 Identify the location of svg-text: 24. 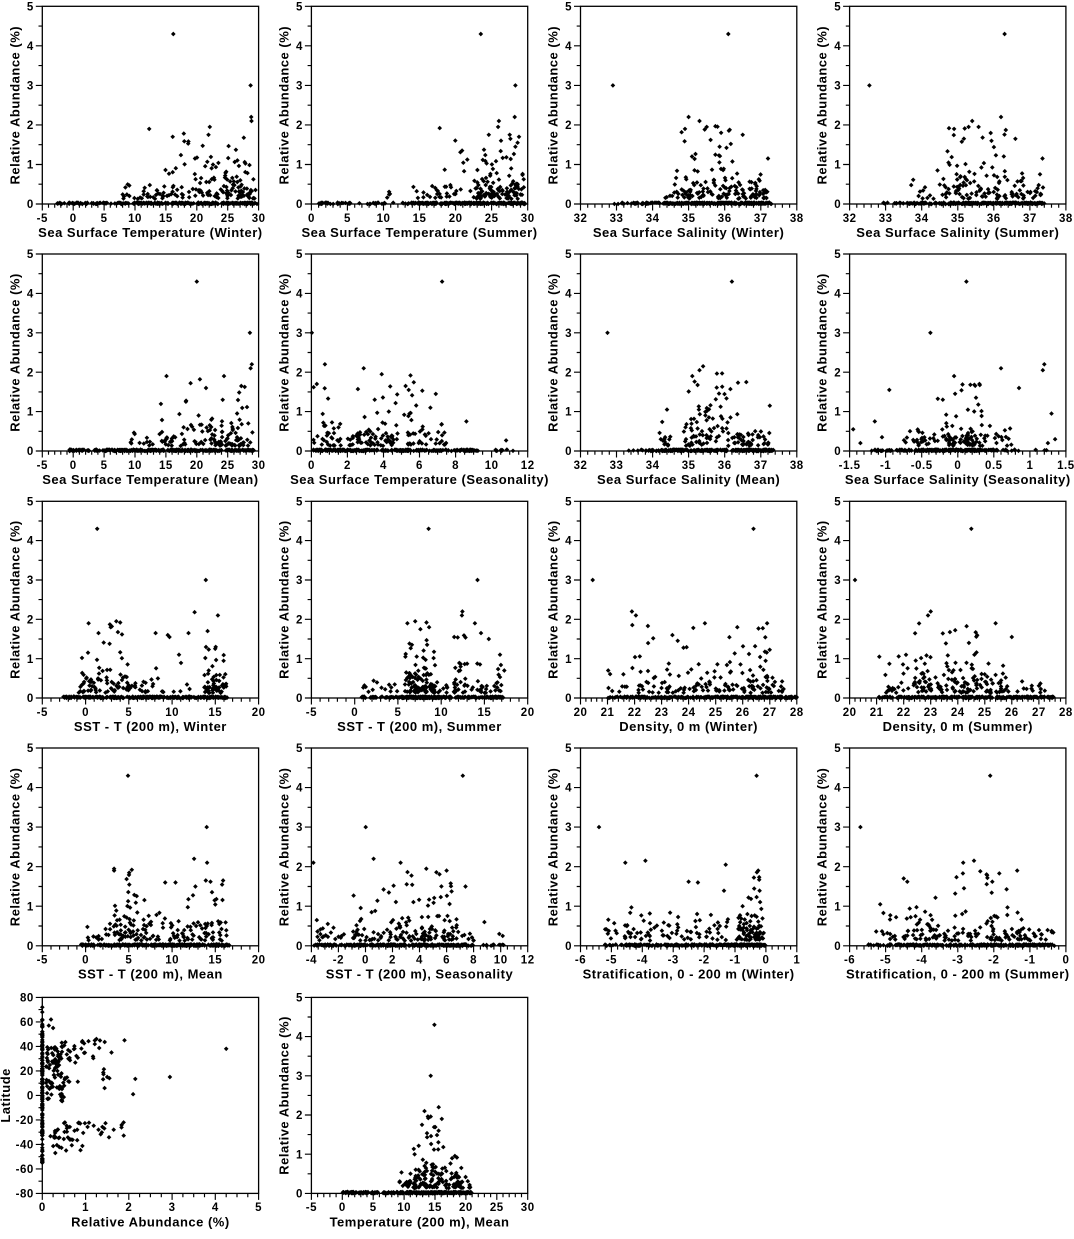
(958, 713).